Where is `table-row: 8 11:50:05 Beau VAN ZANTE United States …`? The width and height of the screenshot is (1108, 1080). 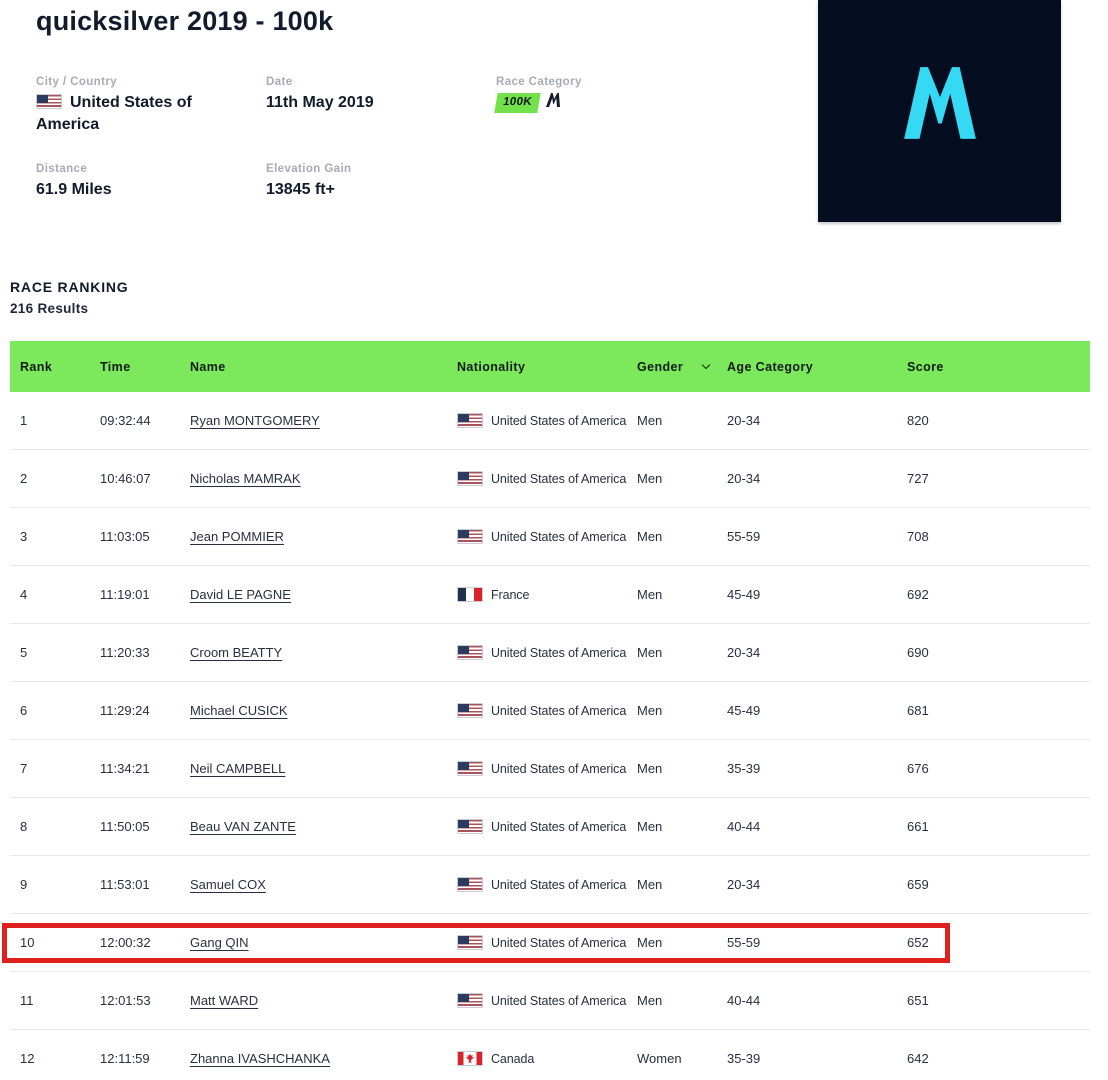 table-row: 8 11:50:05 Beau VAN ZANTE United States … is located at coordinates (550, 827).